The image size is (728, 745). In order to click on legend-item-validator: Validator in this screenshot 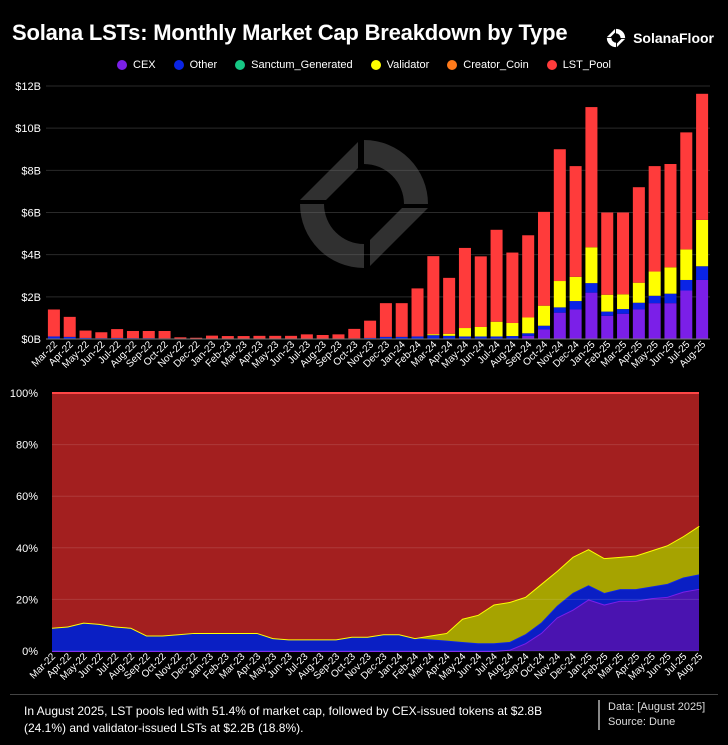, I will do `click(400, 65)`.